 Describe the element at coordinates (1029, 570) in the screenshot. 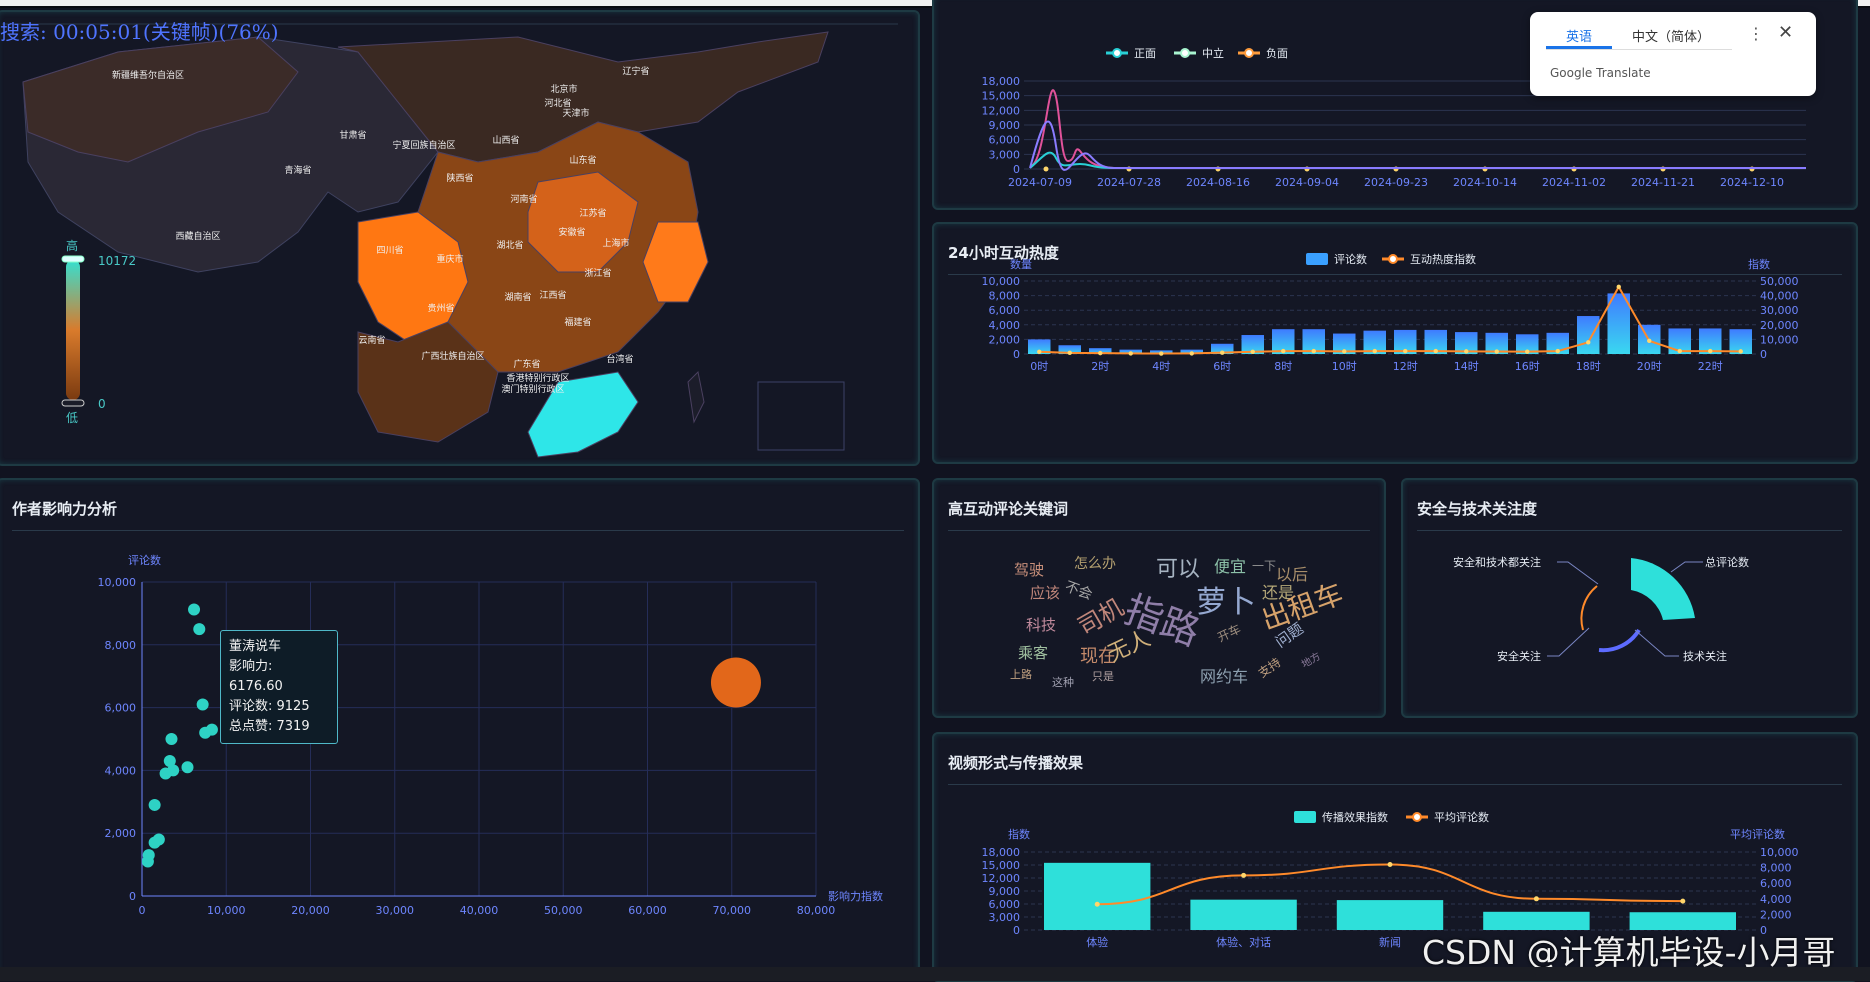

I see `keyword-word: 驾驶` at that location.